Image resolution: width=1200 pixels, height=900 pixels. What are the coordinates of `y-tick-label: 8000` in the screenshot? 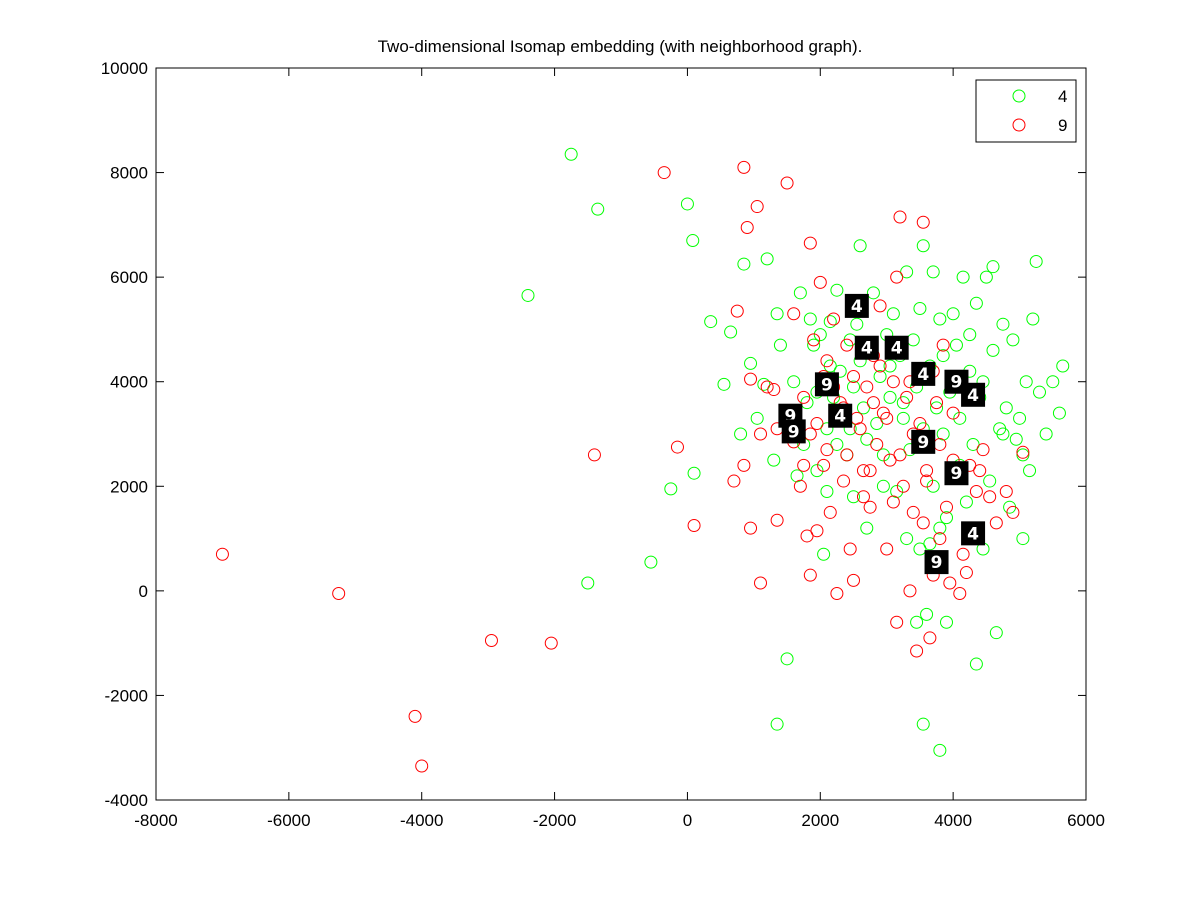 It's located at (129, 173).